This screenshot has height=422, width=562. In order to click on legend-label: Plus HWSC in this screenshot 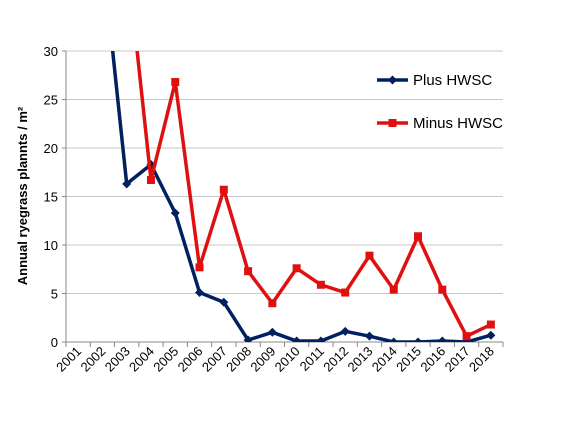, I will do `click(452, 80)`.